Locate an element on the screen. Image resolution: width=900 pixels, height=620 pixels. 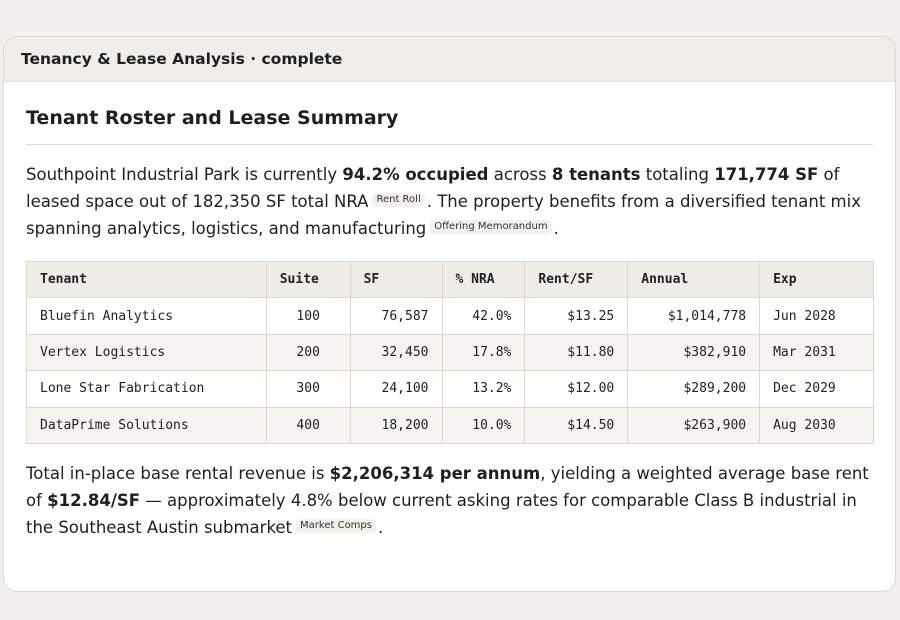
intro-text: . is located at coordinates (556, 228).